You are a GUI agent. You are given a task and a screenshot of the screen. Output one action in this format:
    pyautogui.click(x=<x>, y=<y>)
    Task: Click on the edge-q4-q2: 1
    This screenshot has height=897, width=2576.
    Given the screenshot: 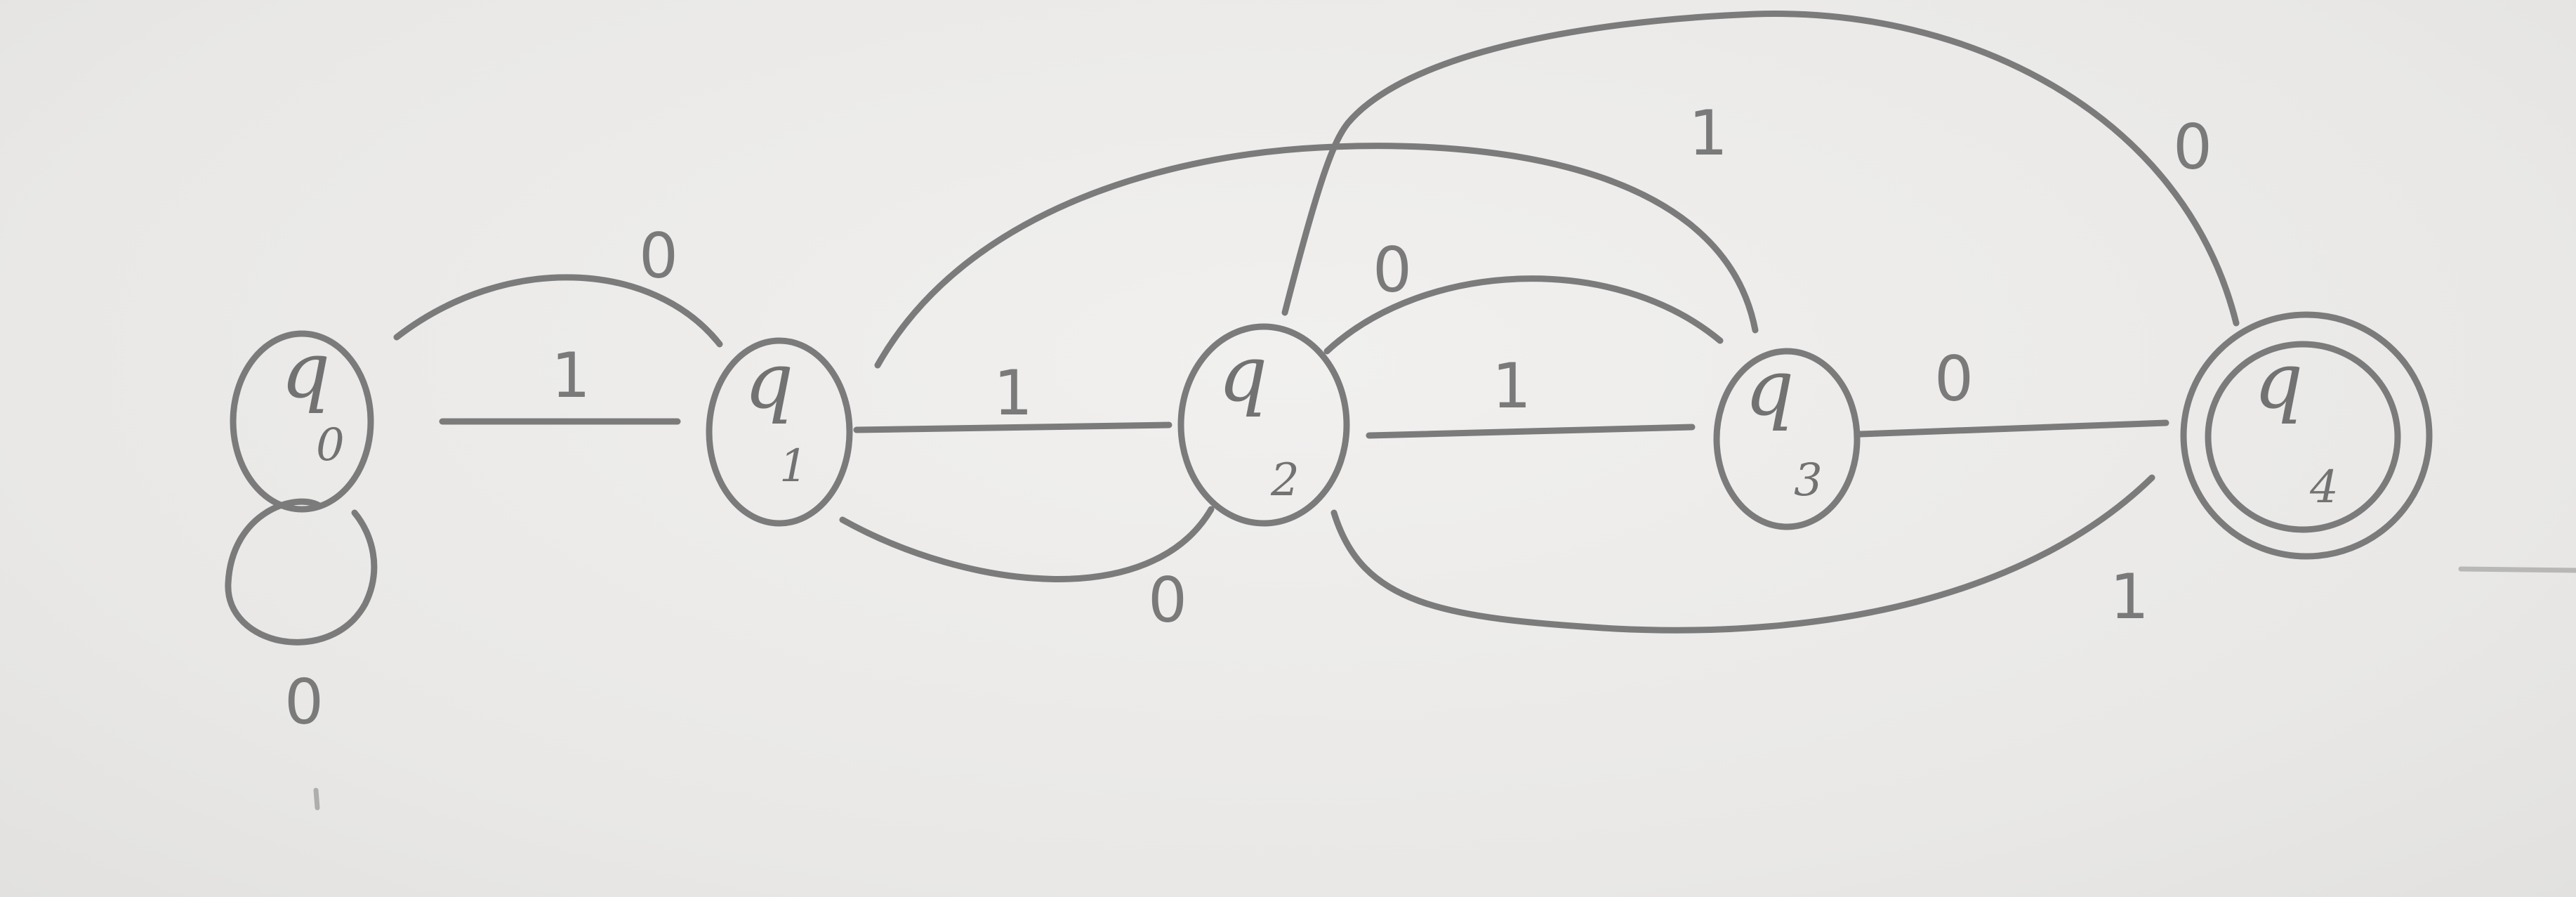 What is the action you would take?
    pyautogui.click(x=1742, y=554)
    